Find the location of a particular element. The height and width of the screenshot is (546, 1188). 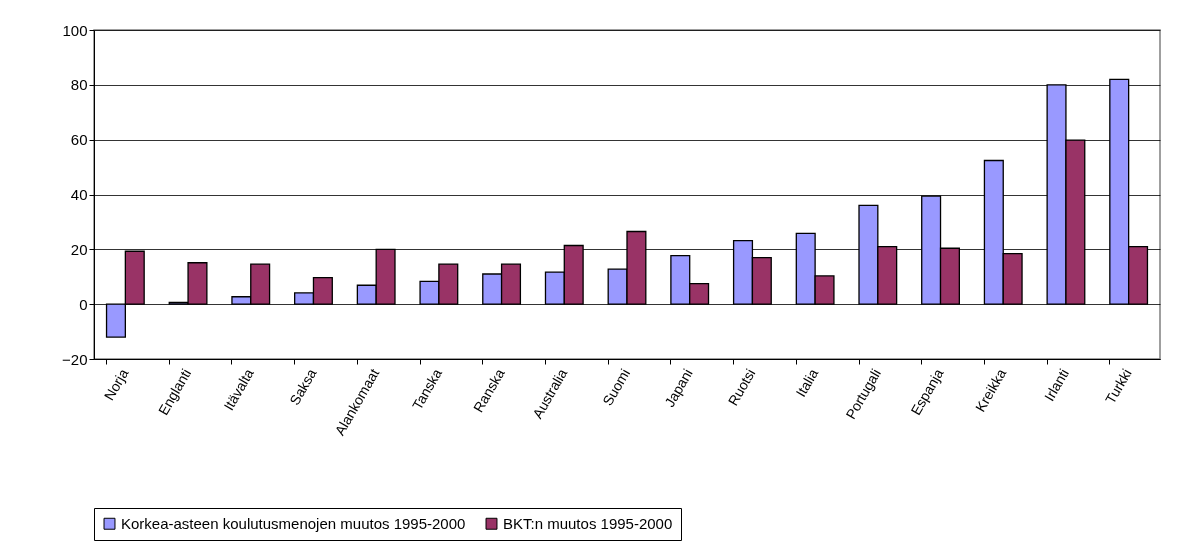

y-tick-label: −20 is located at coordinates (75, 359).